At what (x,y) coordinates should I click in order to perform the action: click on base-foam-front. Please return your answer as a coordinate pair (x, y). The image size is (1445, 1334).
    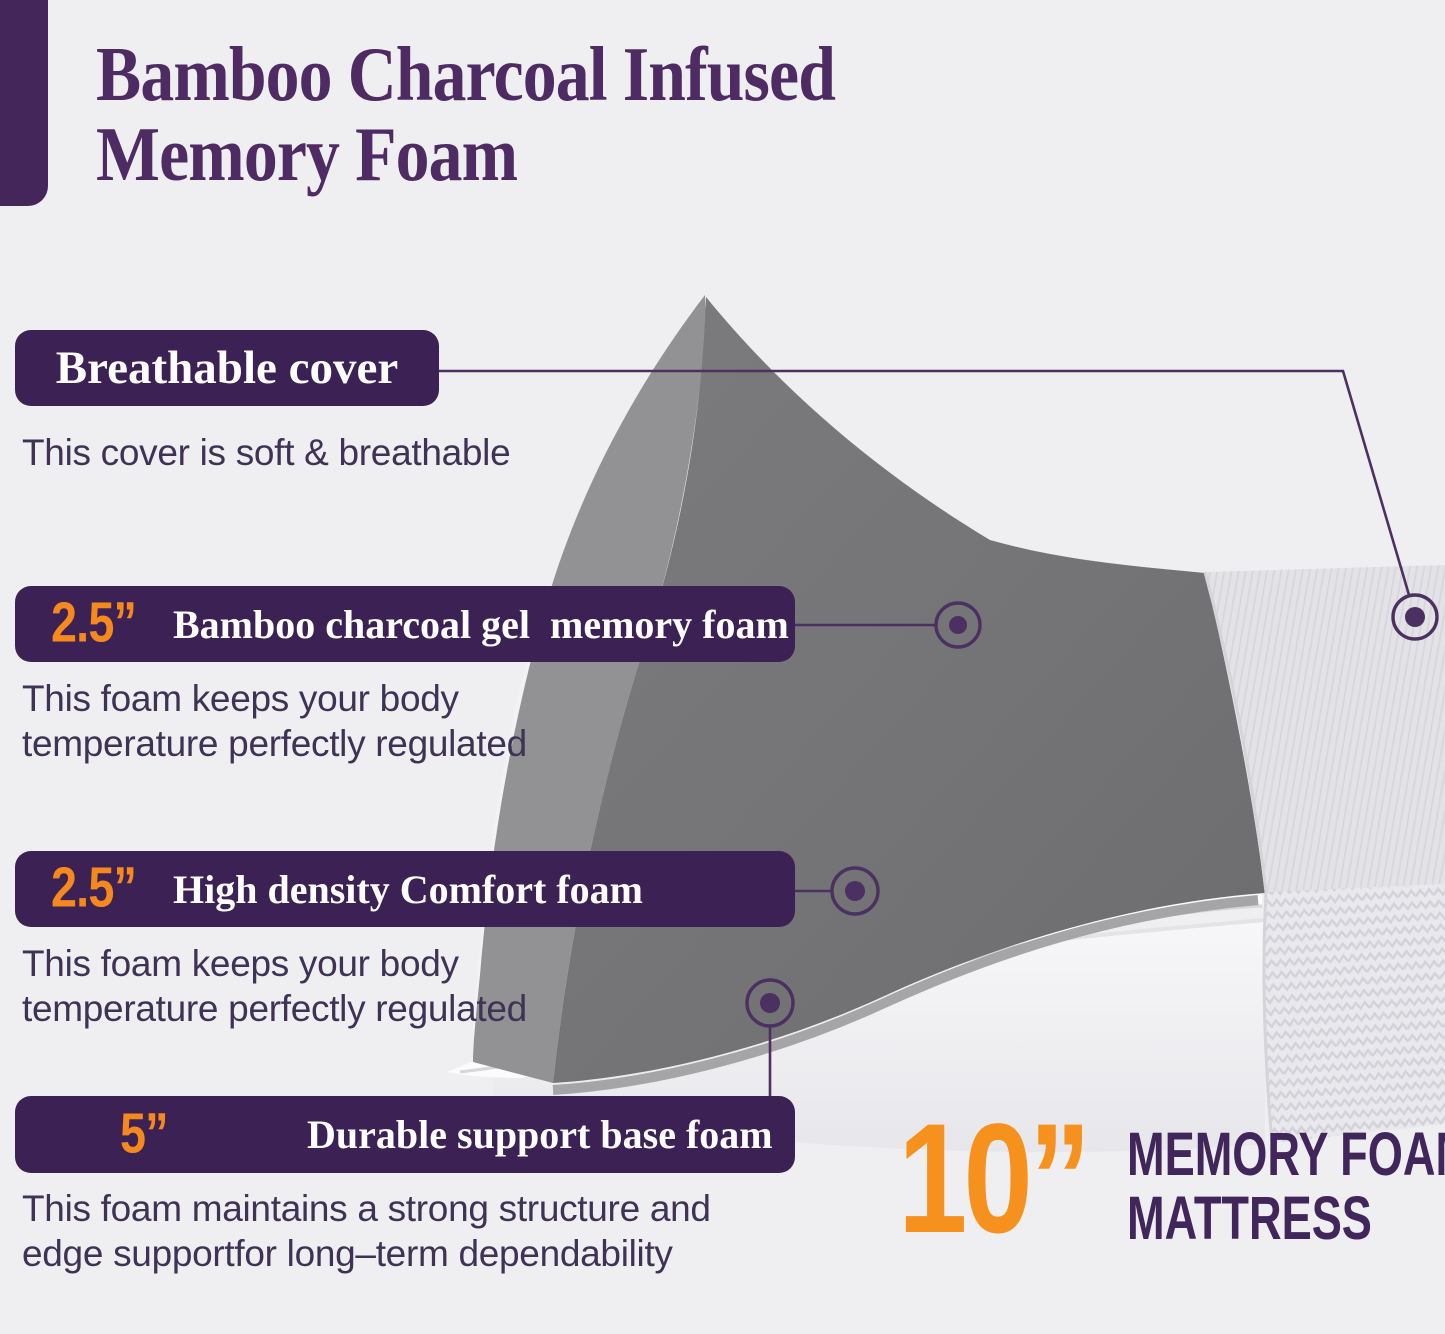
    Looking at the image, I should click on (876, 1037).